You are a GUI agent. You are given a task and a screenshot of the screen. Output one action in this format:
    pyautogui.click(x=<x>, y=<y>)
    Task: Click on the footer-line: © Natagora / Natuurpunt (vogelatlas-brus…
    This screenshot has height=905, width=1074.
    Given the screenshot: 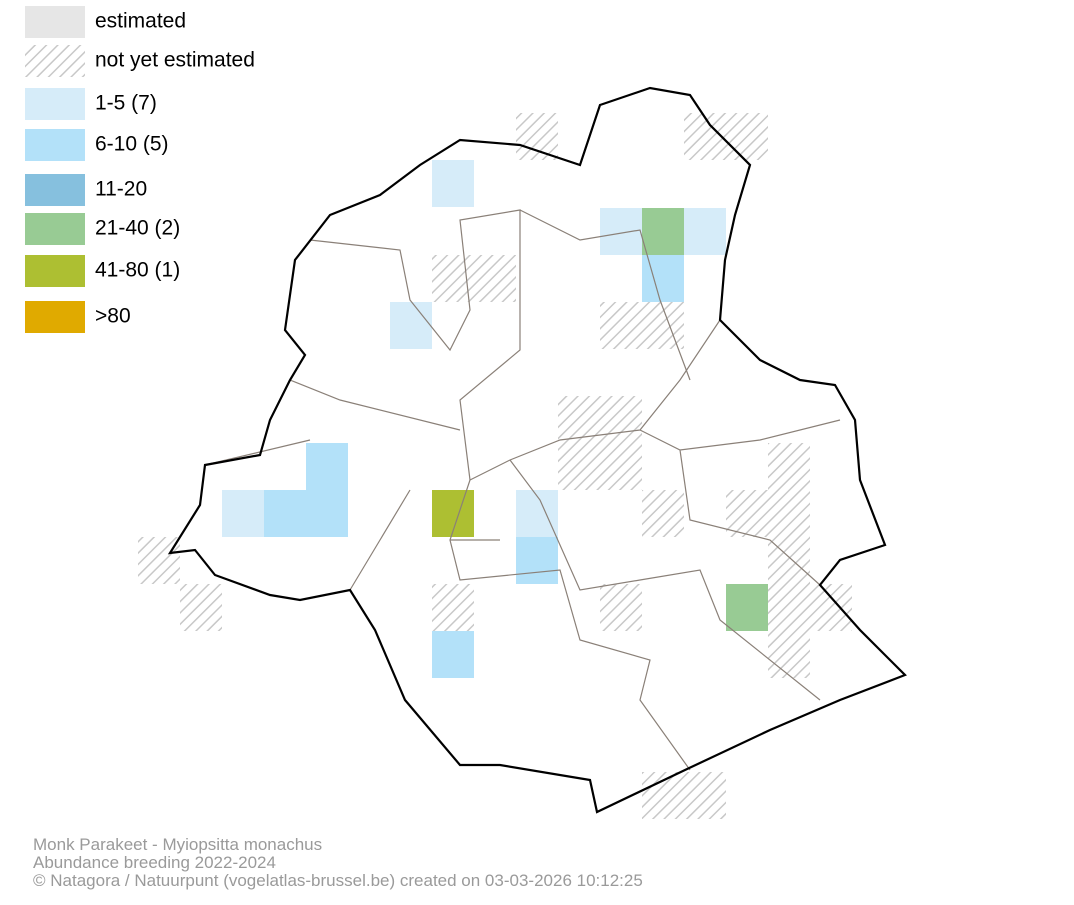 What is the action you would take?
    pyautogui.click(x=338, y=880)
    